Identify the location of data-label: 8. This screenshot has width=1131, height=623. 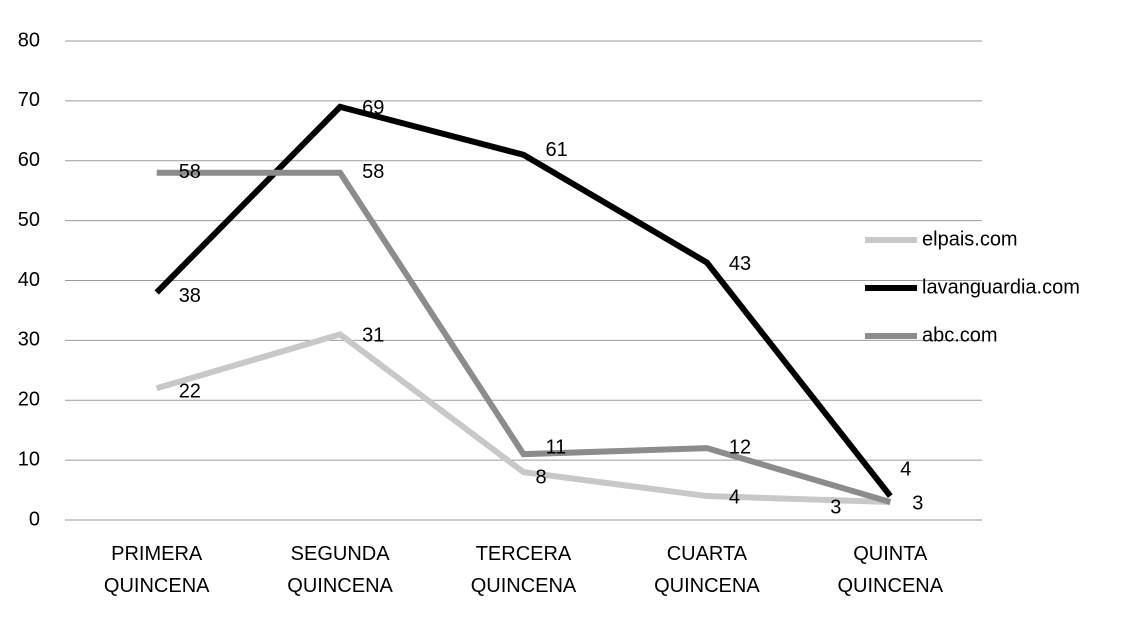
(541, 477).